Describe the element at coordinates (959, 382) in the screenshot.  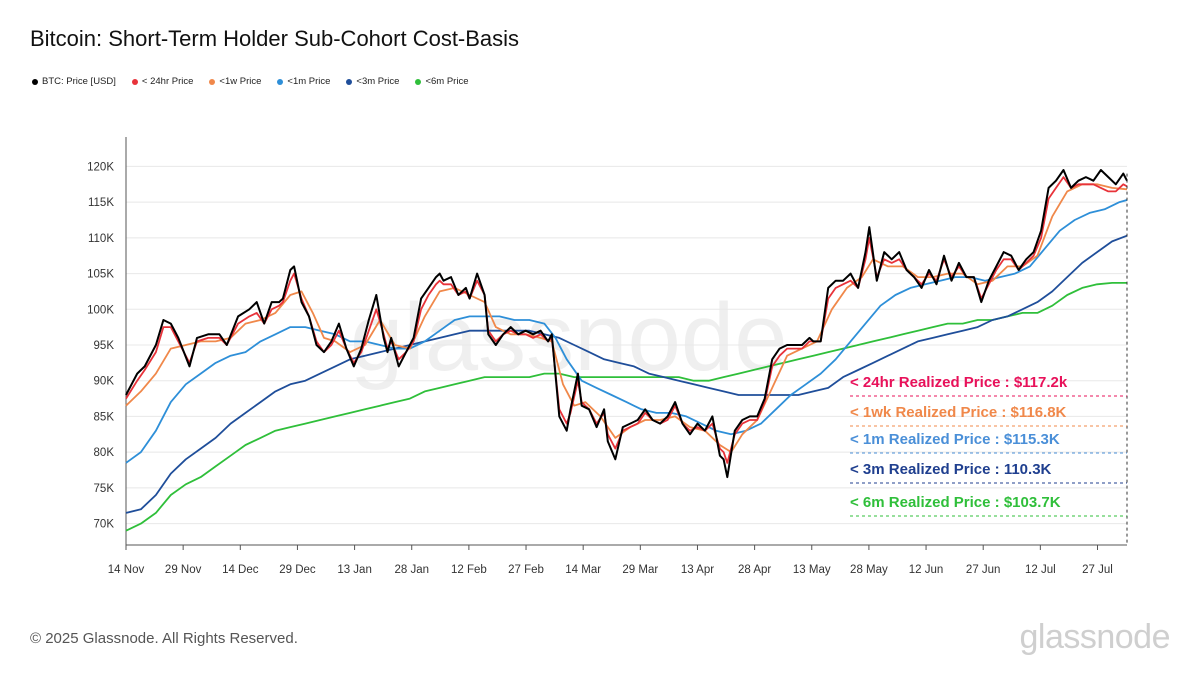
I see `annotation-label: < 24hr Realized Price : $117.2k` at that location.